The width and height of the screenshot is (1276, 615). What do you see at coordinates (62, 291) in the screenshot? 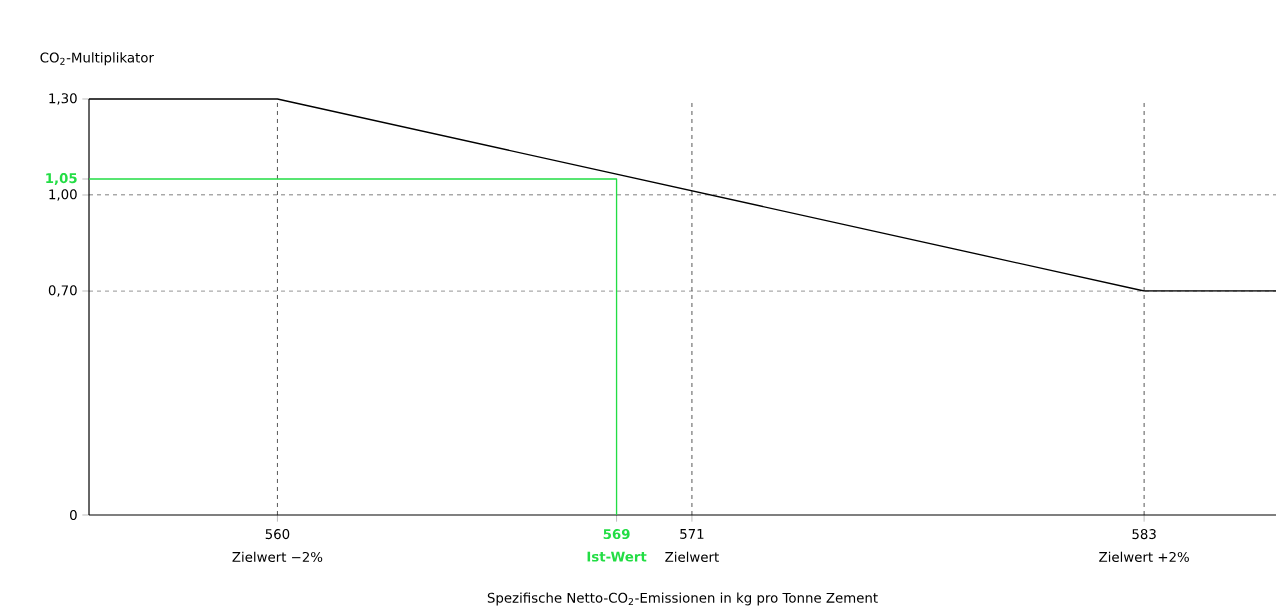
I see `y-tick-label: 0,70` at bounding box center [62, 291].